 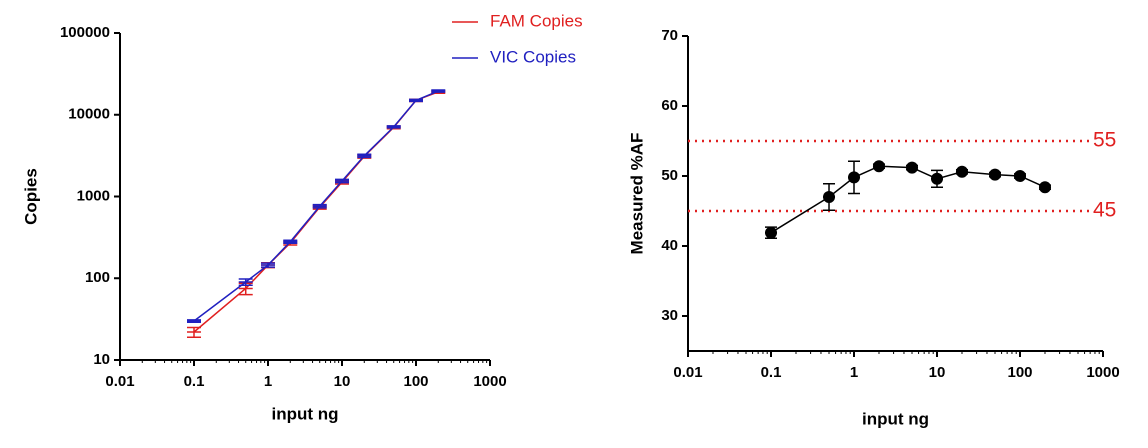 What do you see at coordinates (669, 175) in the screenshot?
I see `y-tick-label: 50` at bounding box center [669, 175].